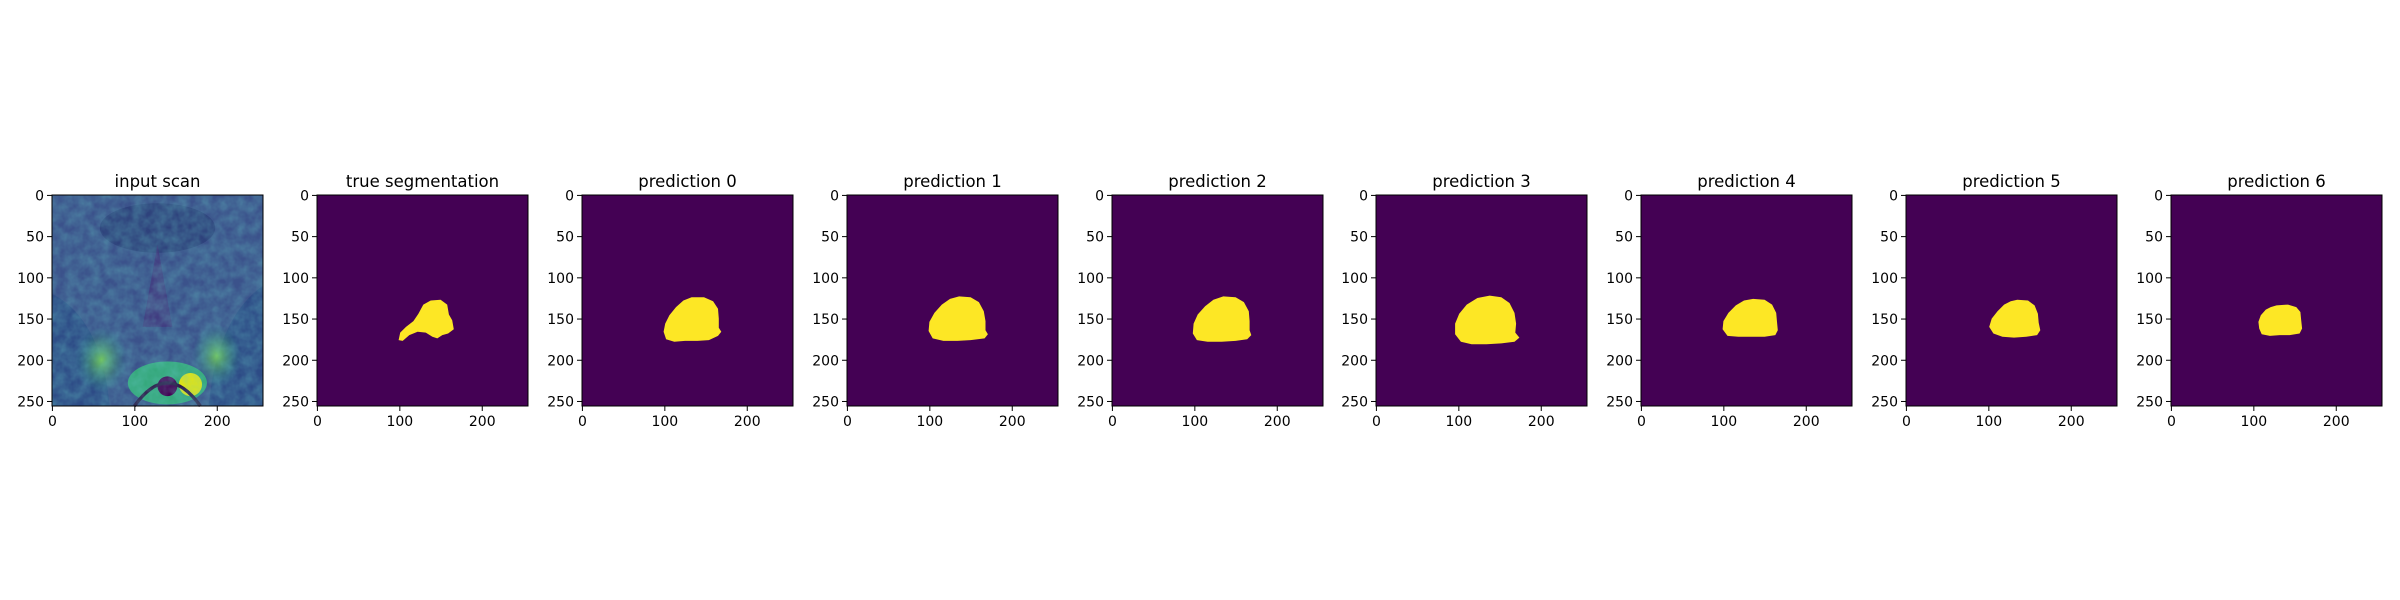 The width and height of the screenshot is (2400, 600). Describe the element at coordinates (952, 181) in the screenshot. I see `panel-title: prediction 1` at that location.